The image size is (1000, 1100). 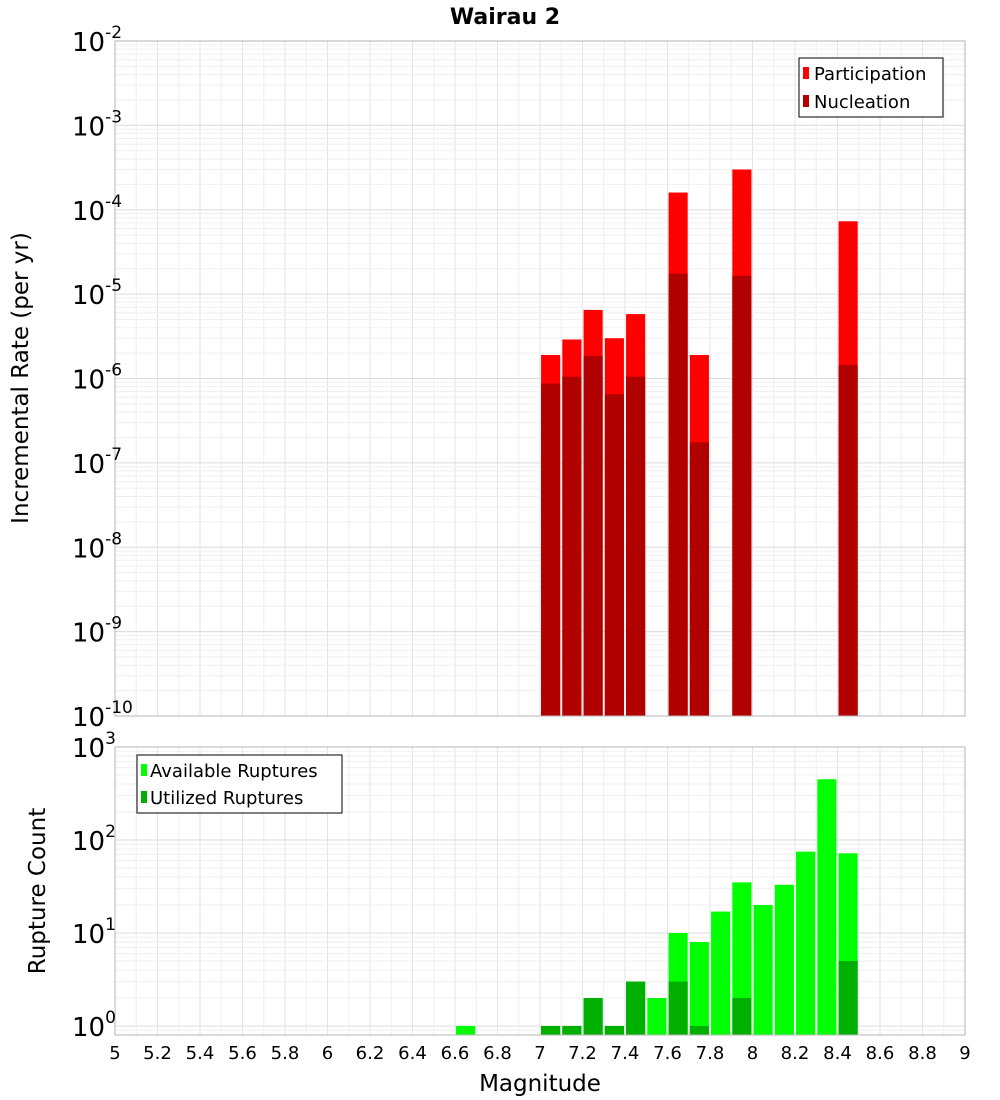 What do you see at coordinates (97, 293) in the screenshot?
I see `rate-y-tick-label: 10⁻⁵` at bounding box center [97, 293].